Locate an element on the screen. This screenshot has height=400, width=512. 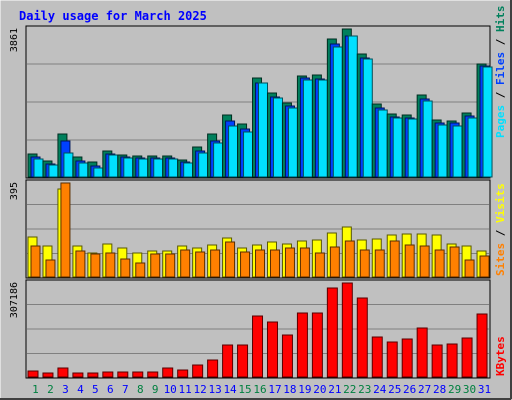
x-tick-label-15: 15 is located at coordinates (244, 389).